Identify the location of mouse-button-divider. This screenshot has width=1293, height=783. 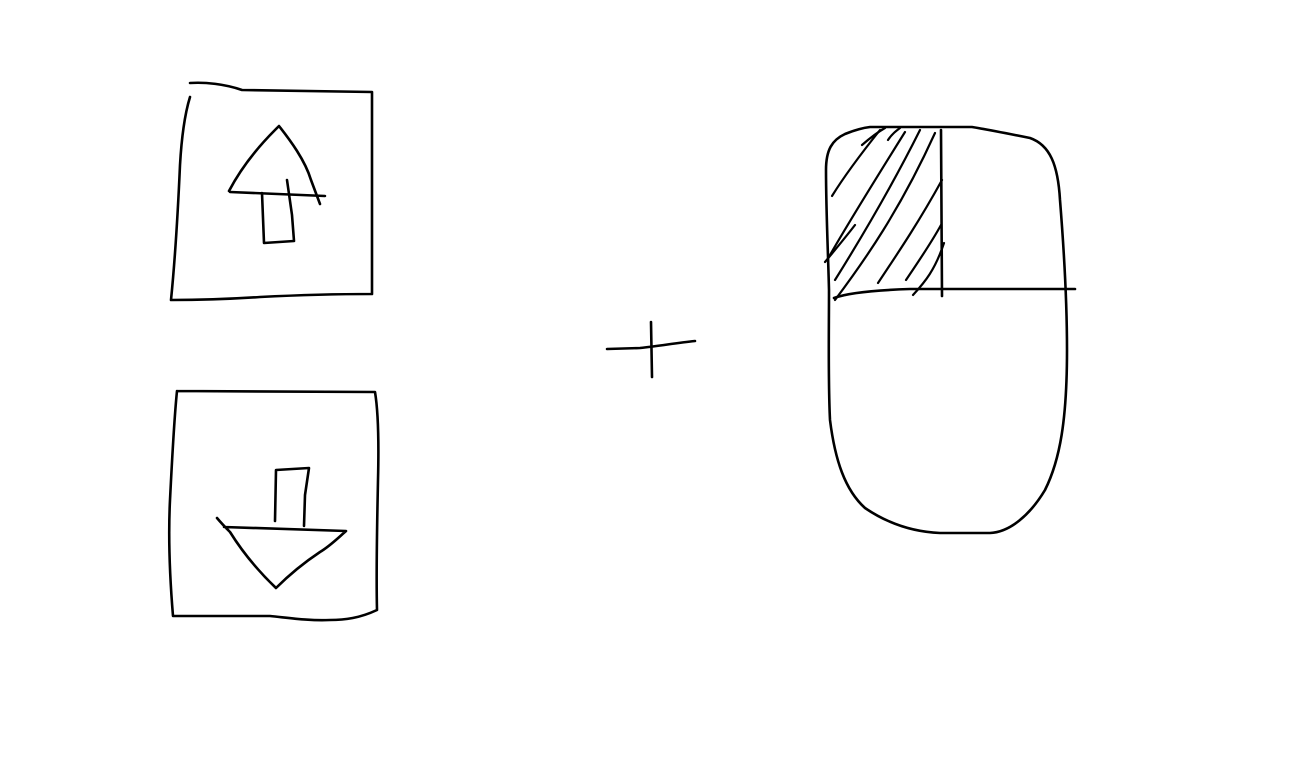
(941, 213).